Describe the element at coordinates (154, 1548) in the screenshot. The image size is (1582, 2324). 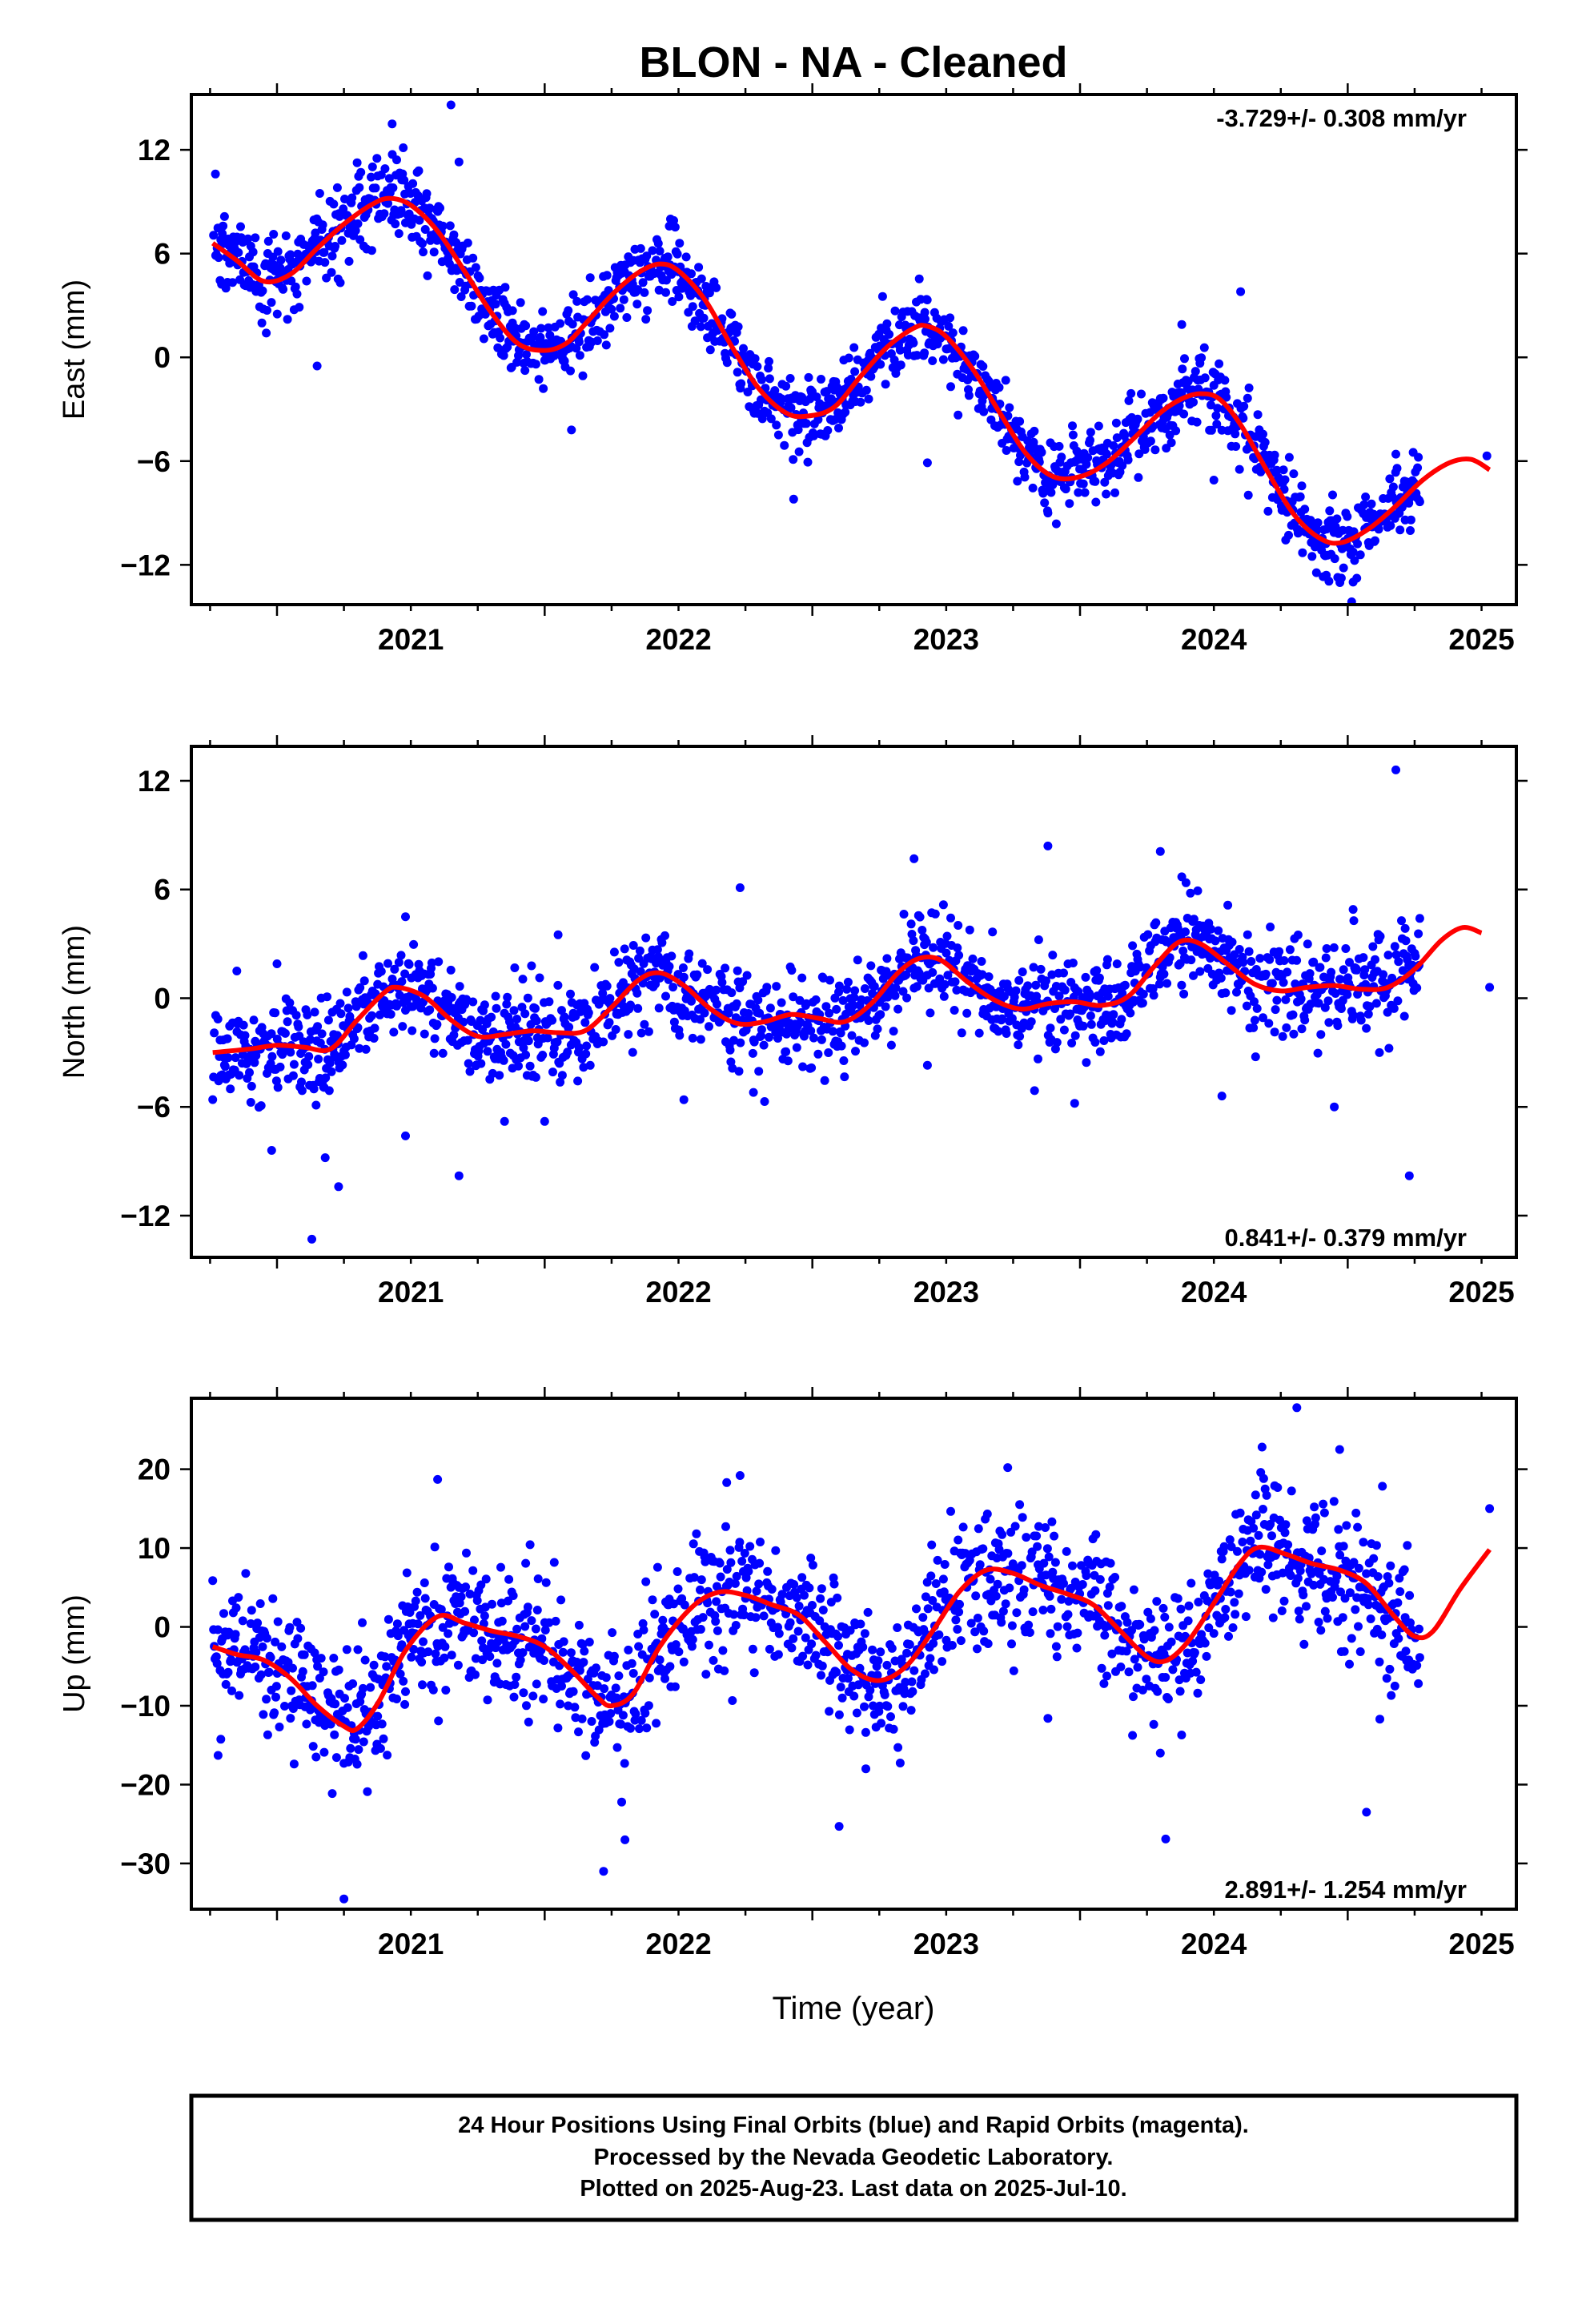
I see `y-tick-label: 10` at that location.